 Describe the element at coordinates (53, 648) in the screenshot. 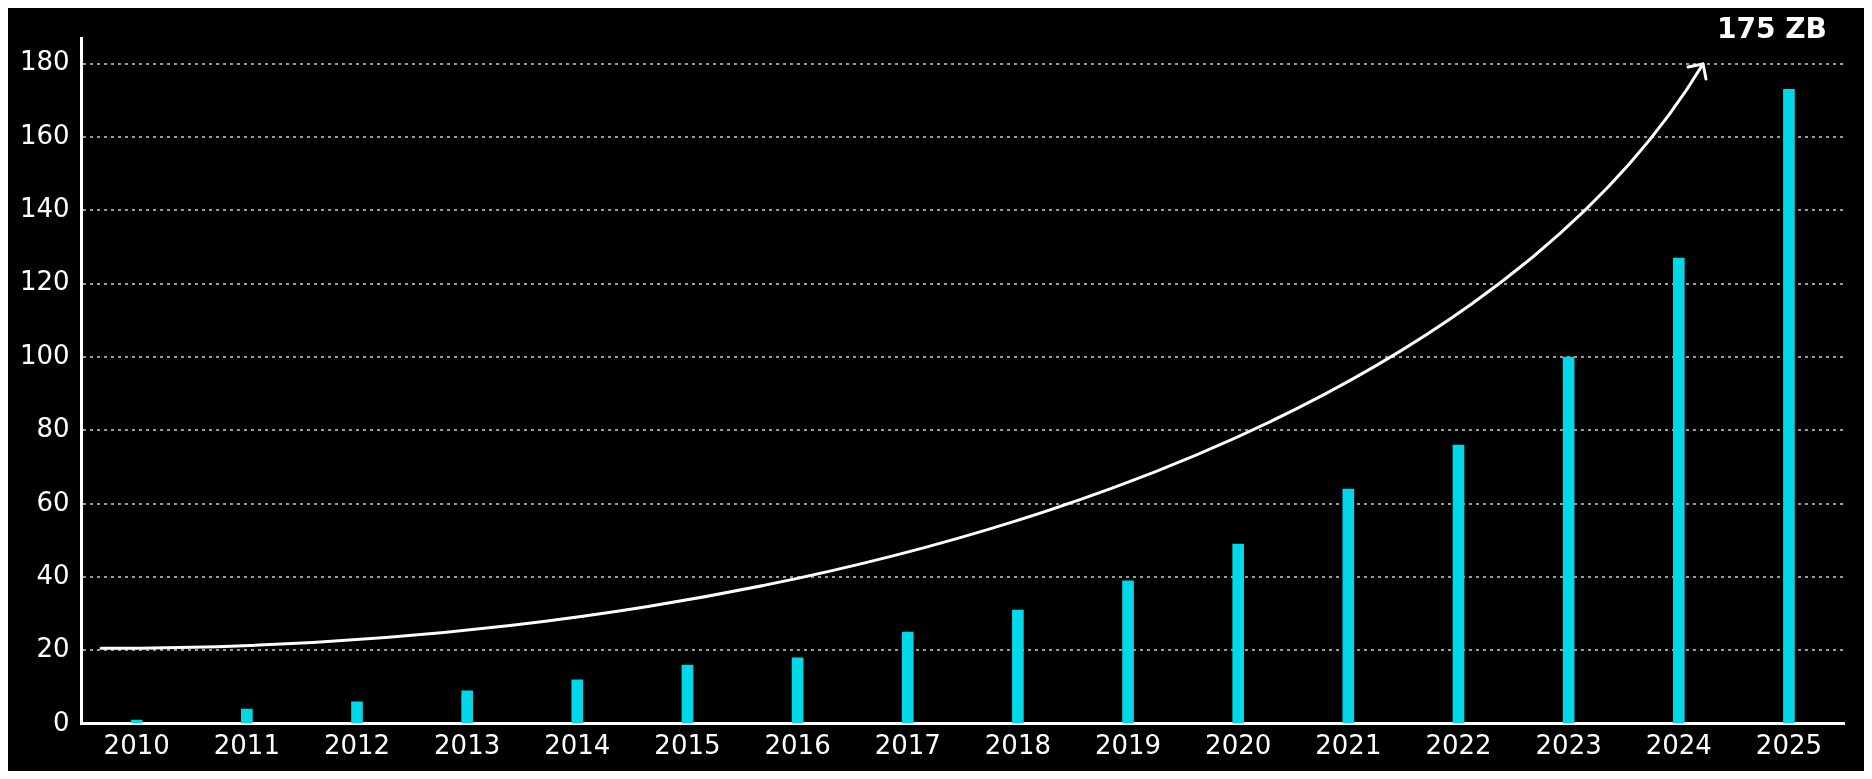

I see `y-tick-label: 20` at that location.